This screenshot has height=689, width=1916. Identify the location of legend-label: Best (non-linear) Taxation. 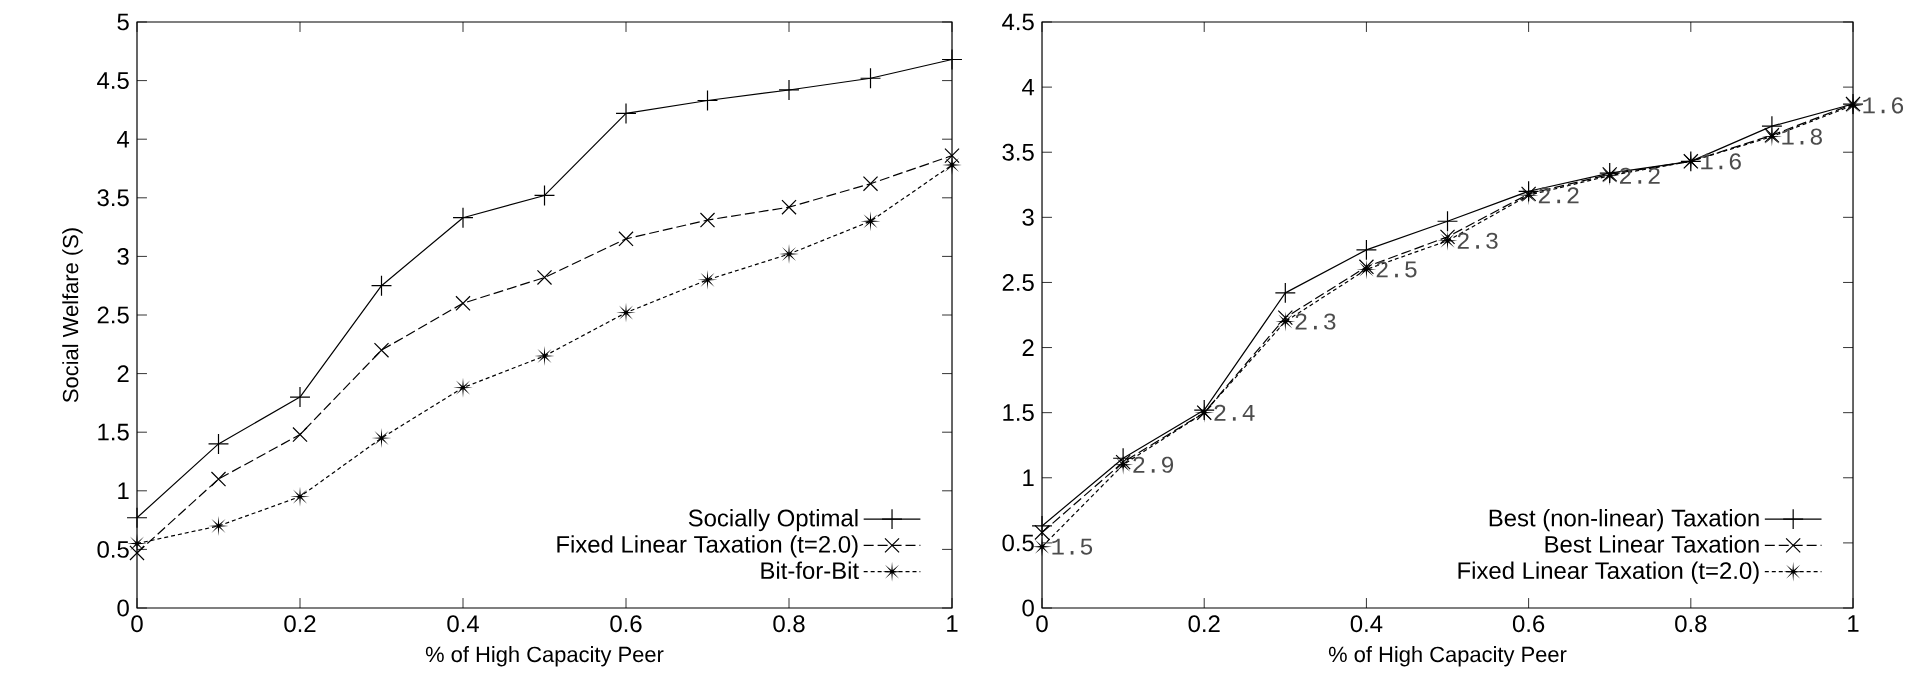
(1624, 520).